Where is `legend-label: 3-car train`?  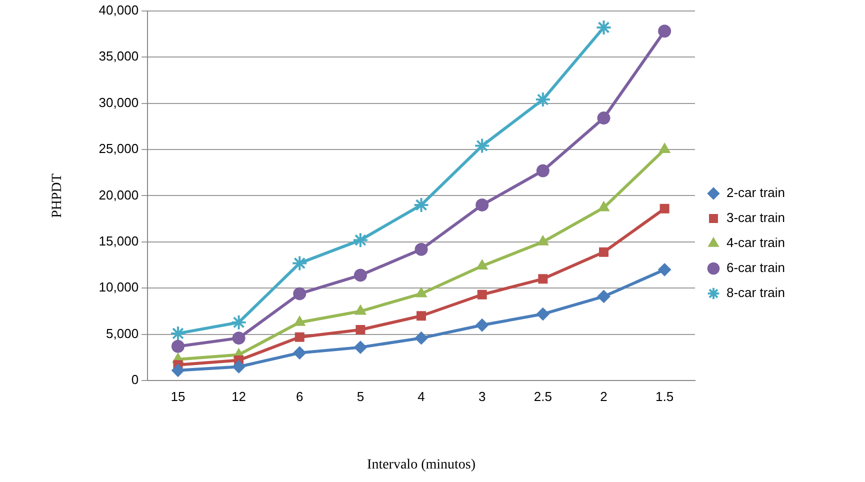
legend-label: 3-car train is located at coordinates (756, 218).